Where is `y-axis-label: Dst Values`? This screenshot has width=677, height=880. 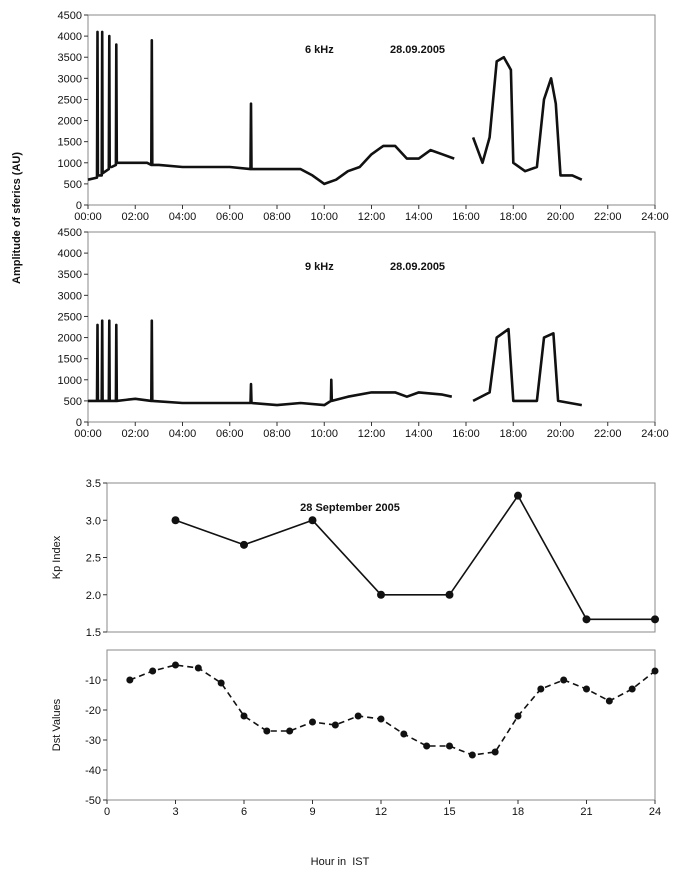
y-axis-label: Dst Values is located at coordinates (57, 724).